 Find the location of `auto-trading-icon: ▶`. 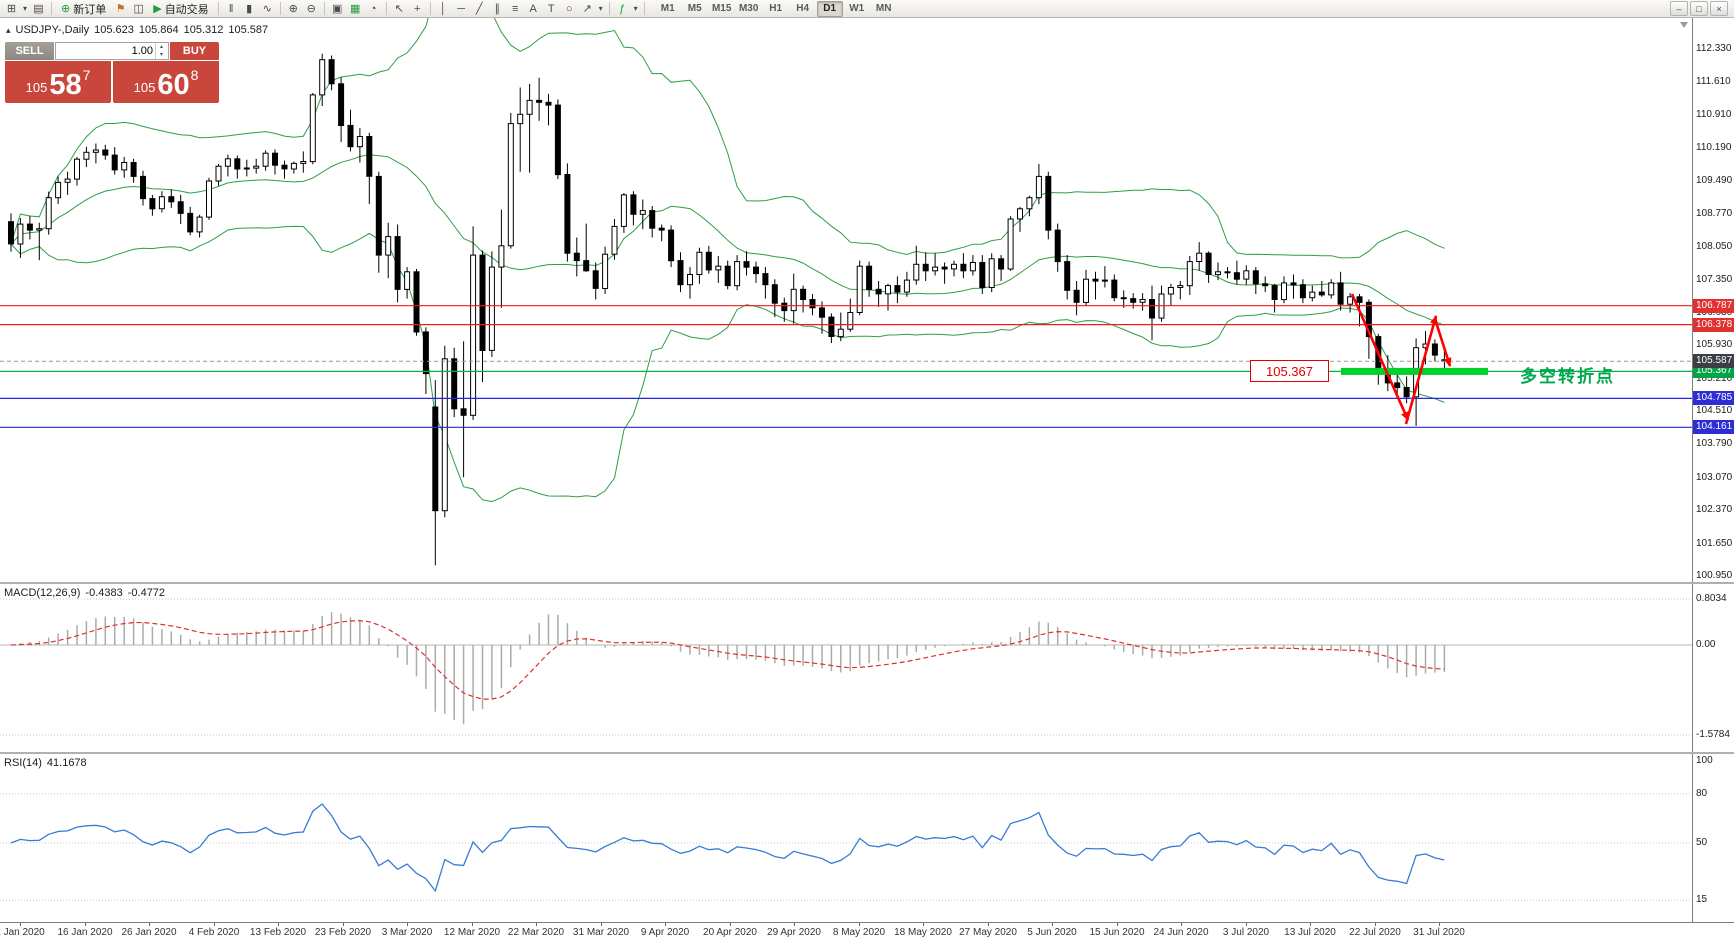

auto-trading-icon: ▶ is located at coordinates (157, 9).